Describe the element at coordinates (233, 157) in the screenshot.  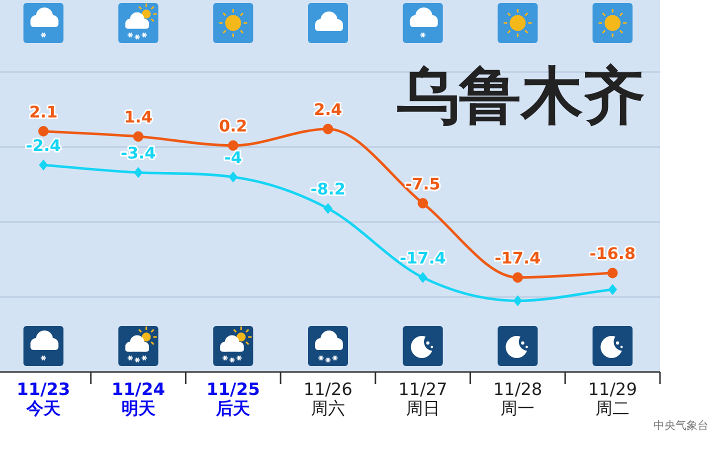
I see `data-label: -4` at that location.